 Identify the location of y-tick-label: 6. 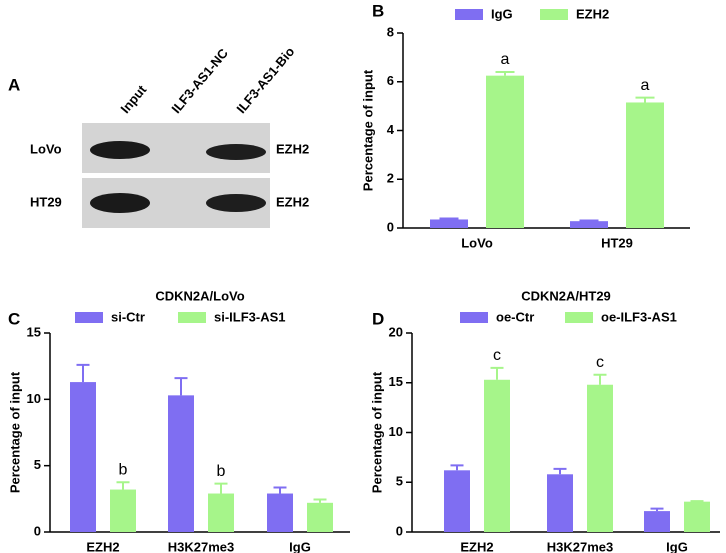
(390, 80).